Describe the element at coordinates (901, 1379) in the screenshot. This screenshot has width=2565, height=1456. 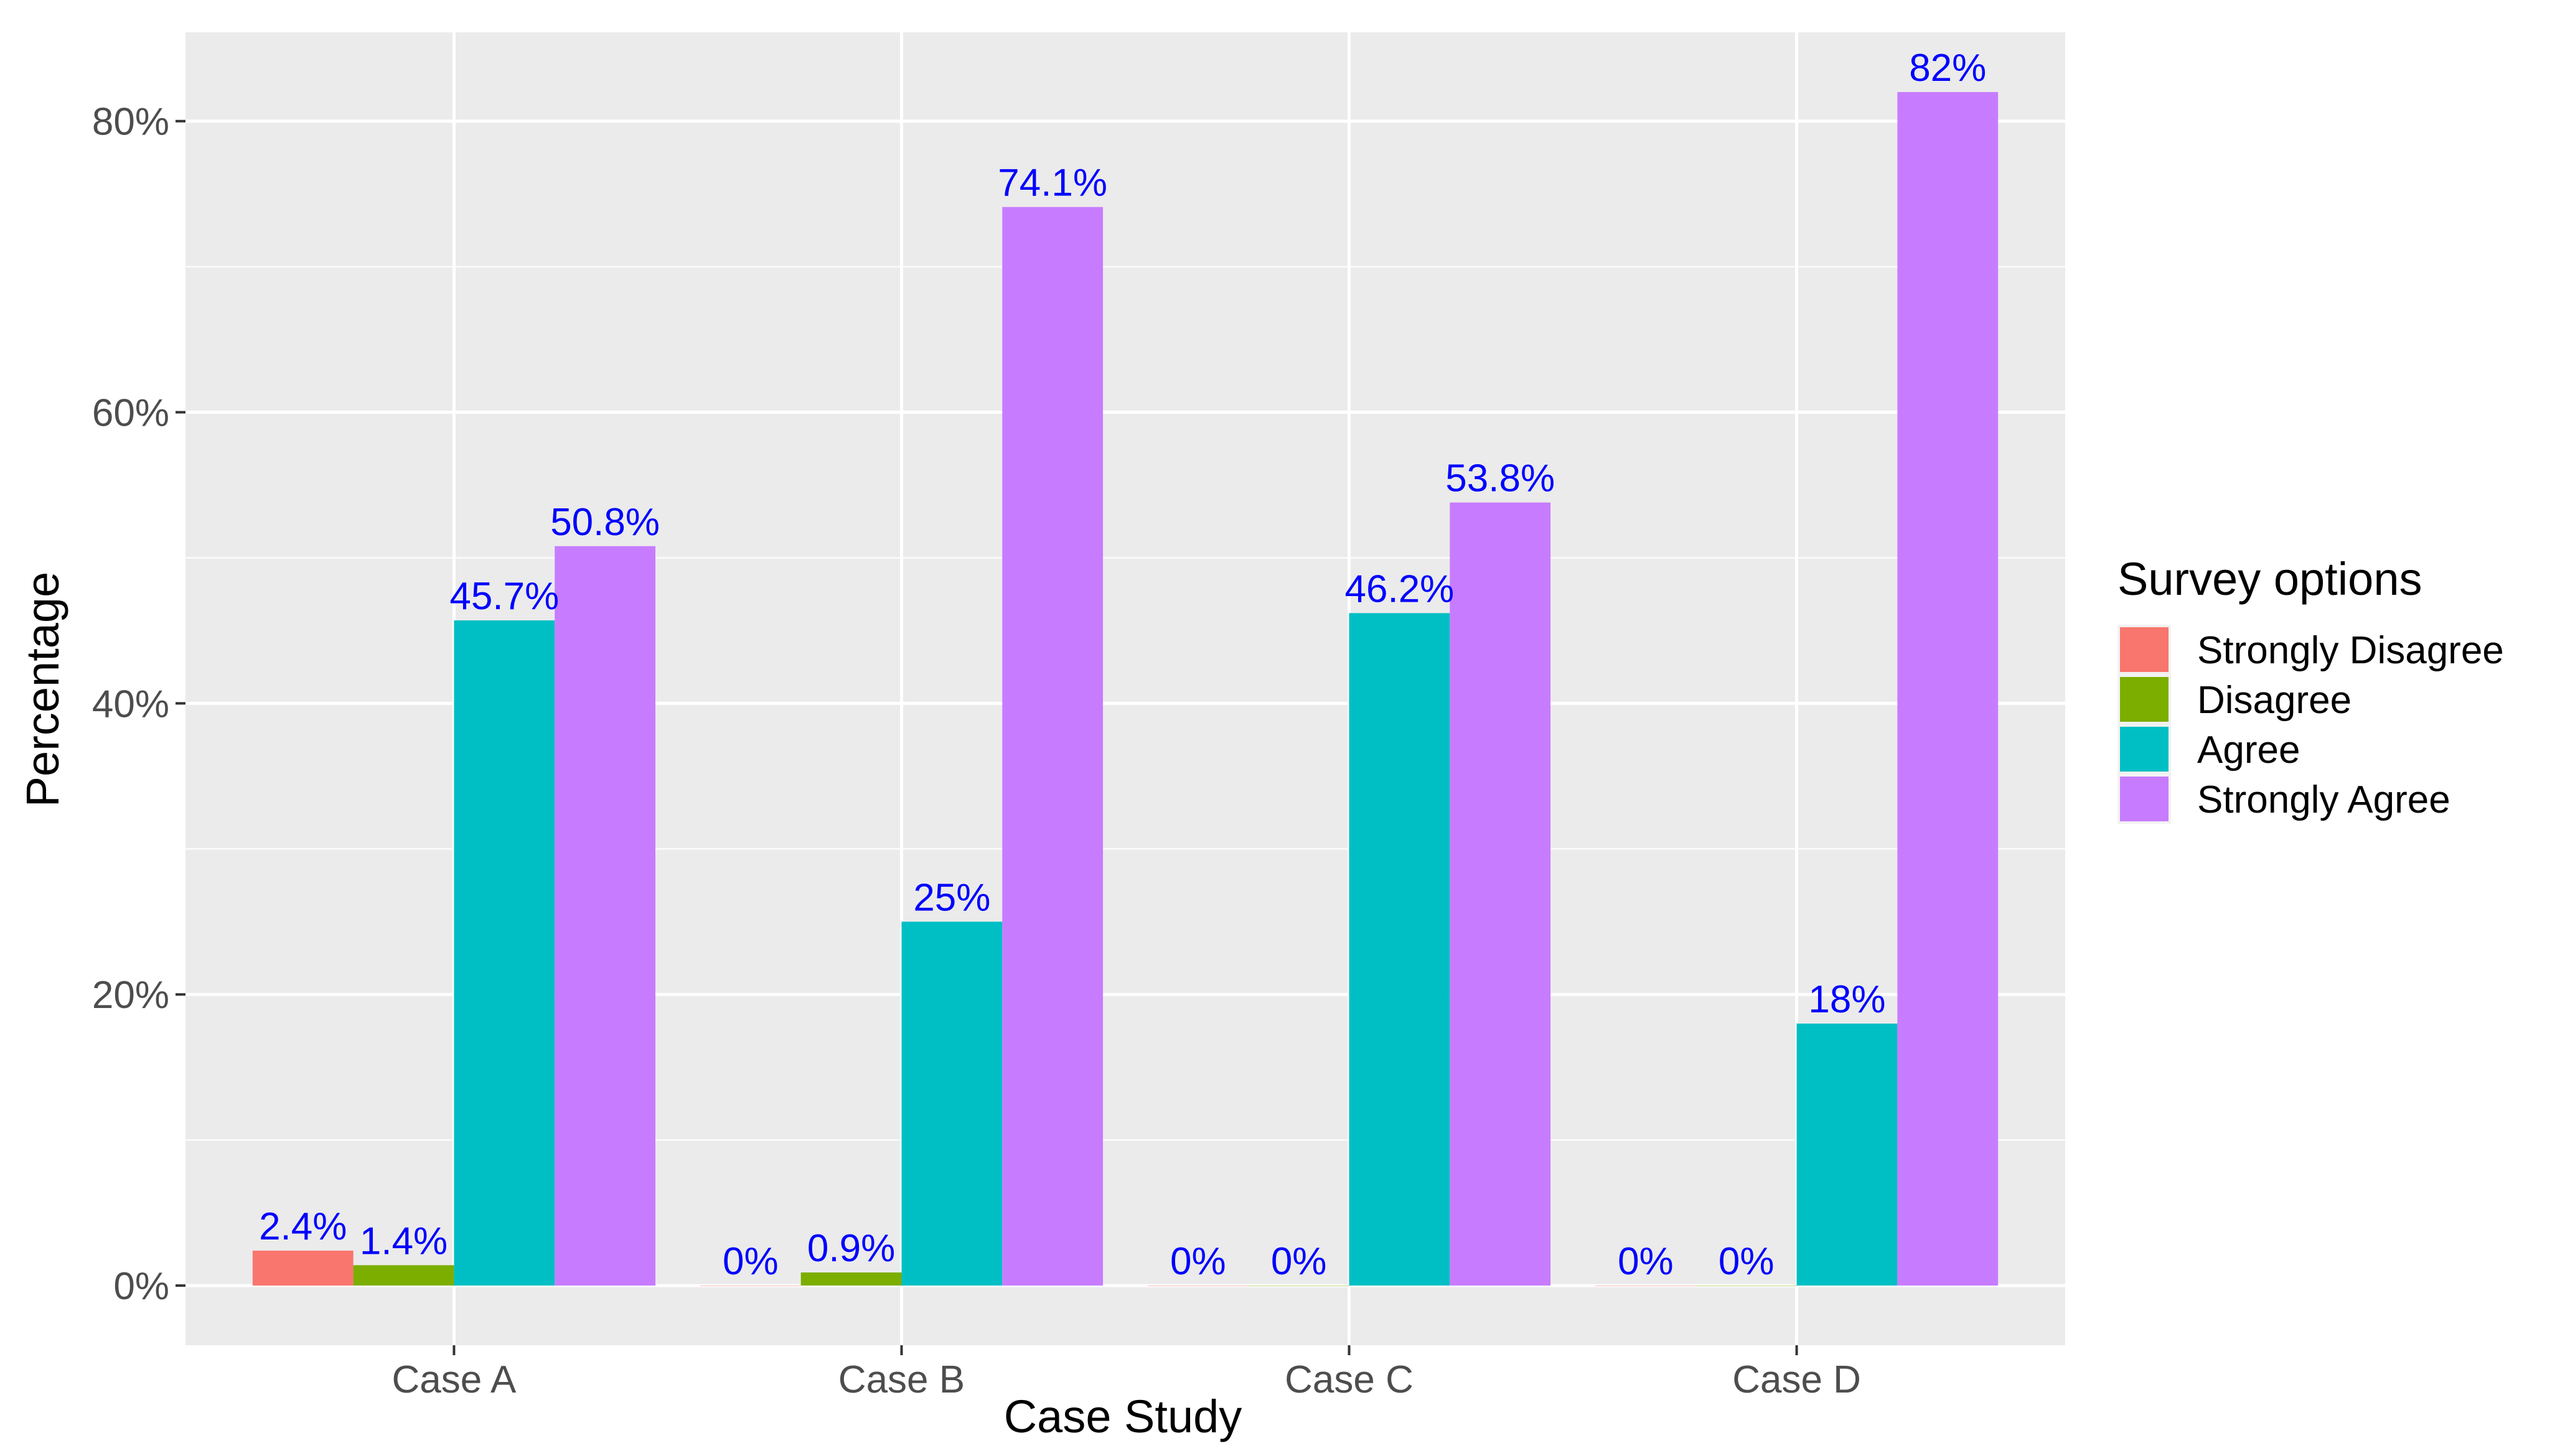
I see `x-tick-label: Case B` at that location.